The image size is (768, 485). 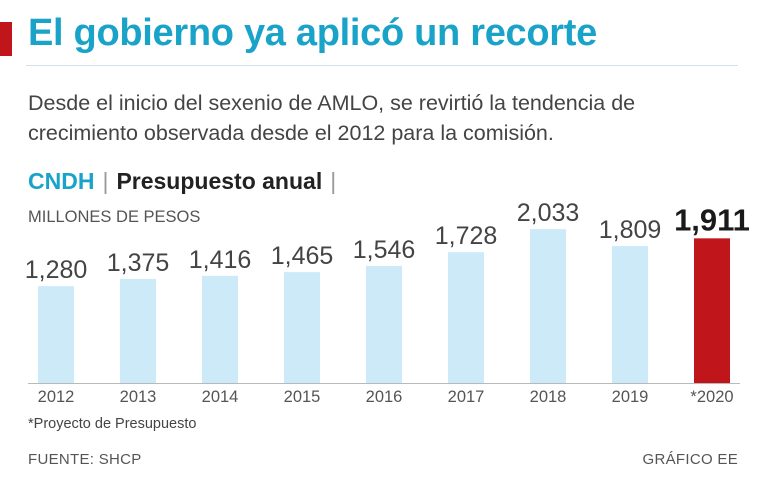 What do you see at coordinates (711, 397) in the screenshot?
I see `x-tick-label-2020: *2020` at bounding box center [711, 397].